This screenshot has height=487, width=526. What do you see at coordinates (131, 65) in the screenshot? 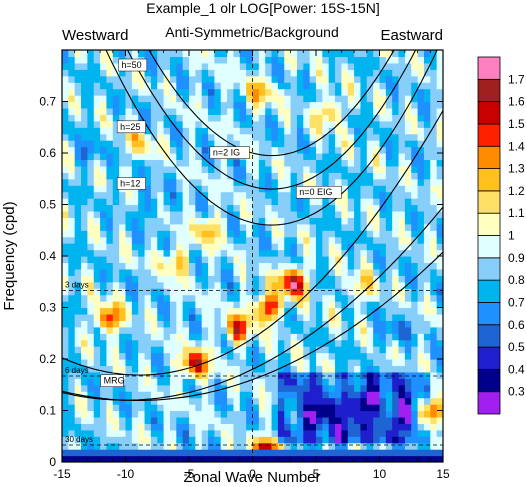
I see `curve-label-text: h=50` at bounding box center [131, 65].